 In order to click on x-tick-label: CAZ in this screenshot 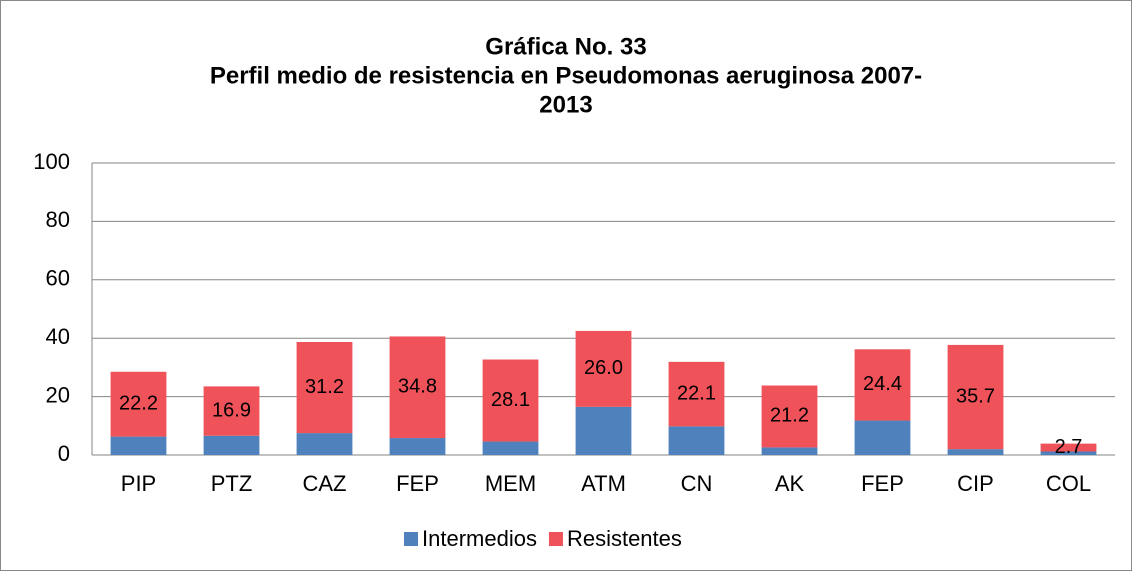, I will do `click(325, 483)`.